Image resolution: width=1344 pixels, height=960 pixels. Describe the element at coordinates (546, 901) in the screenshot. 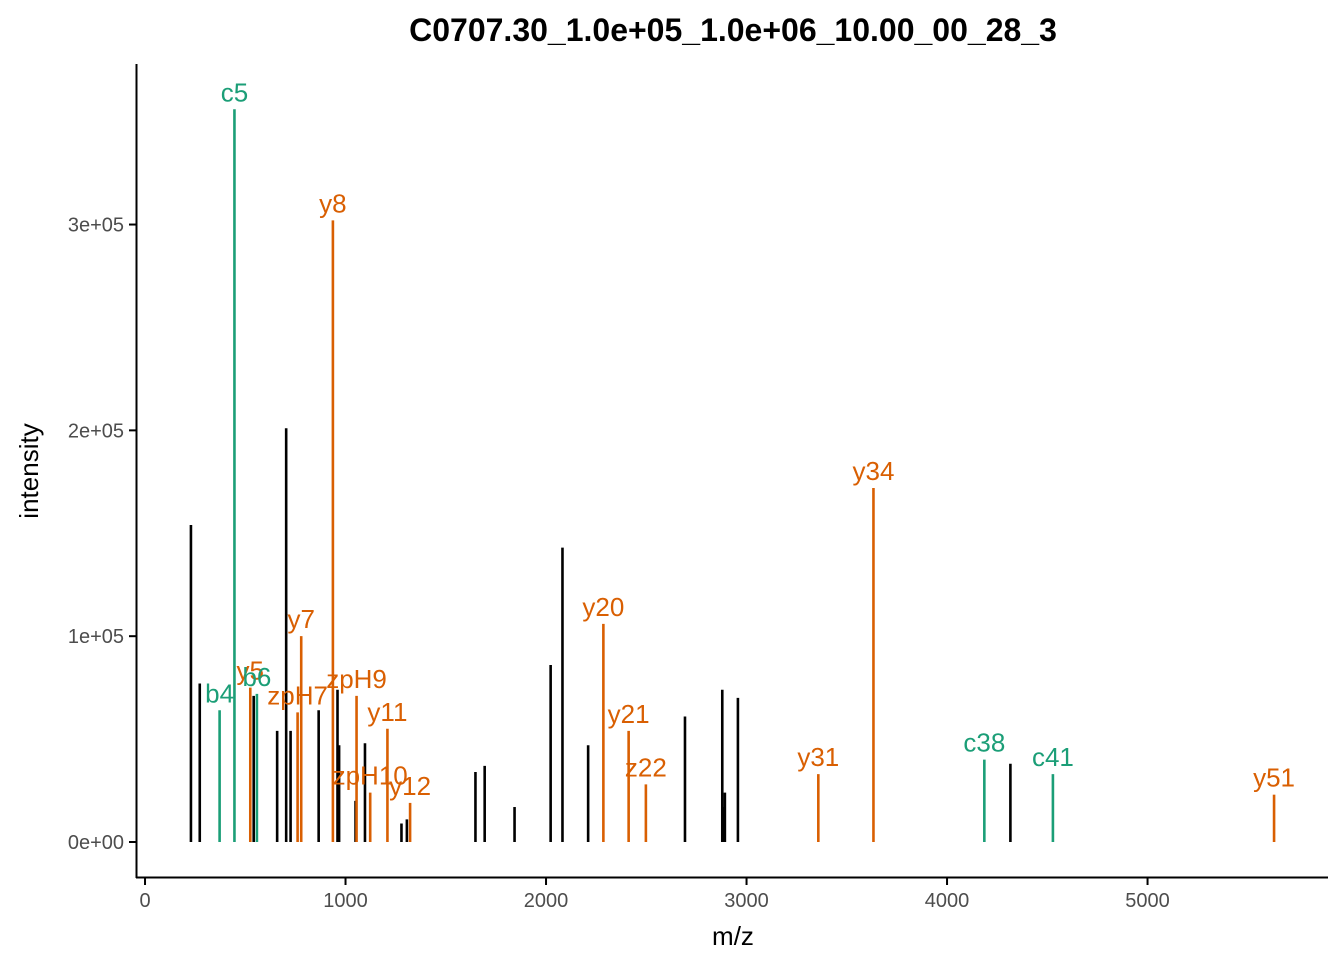

I see `x-tick-label: 2000` at that location.